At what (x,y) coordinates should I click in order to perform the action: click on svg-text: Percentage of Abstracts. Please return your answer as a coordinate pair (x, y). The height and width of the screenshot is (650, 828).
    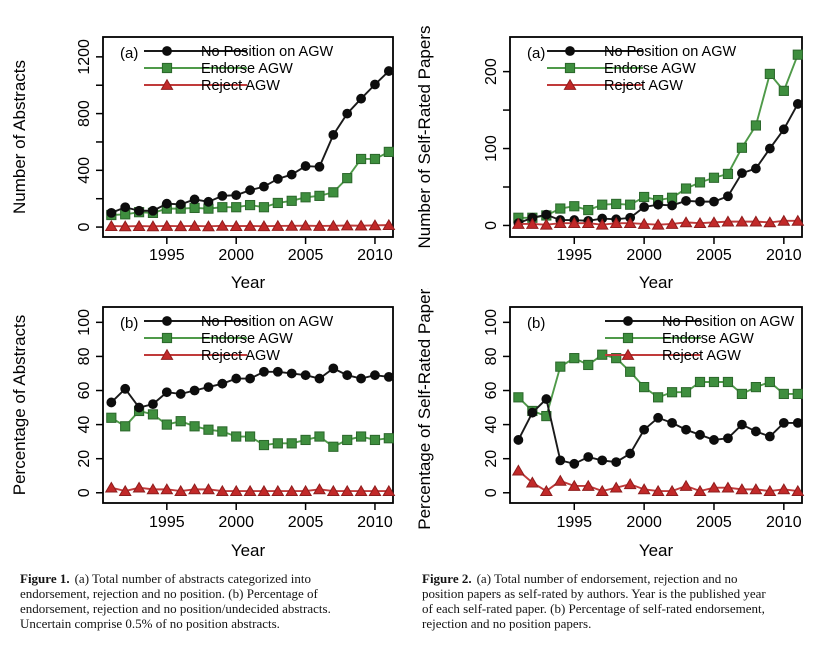
    Looking at the image, I should click on (19, 405).